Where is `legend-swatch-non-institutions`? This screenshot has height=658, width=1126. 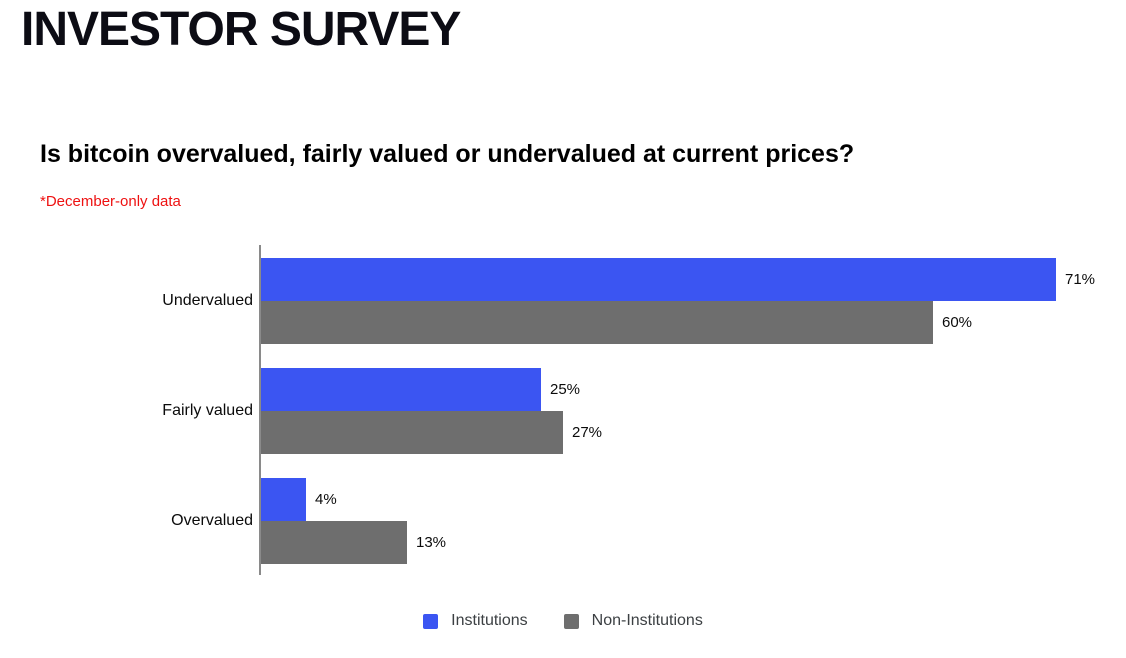
legend-swatch-non-institutions is located at coordinates (571, 621).